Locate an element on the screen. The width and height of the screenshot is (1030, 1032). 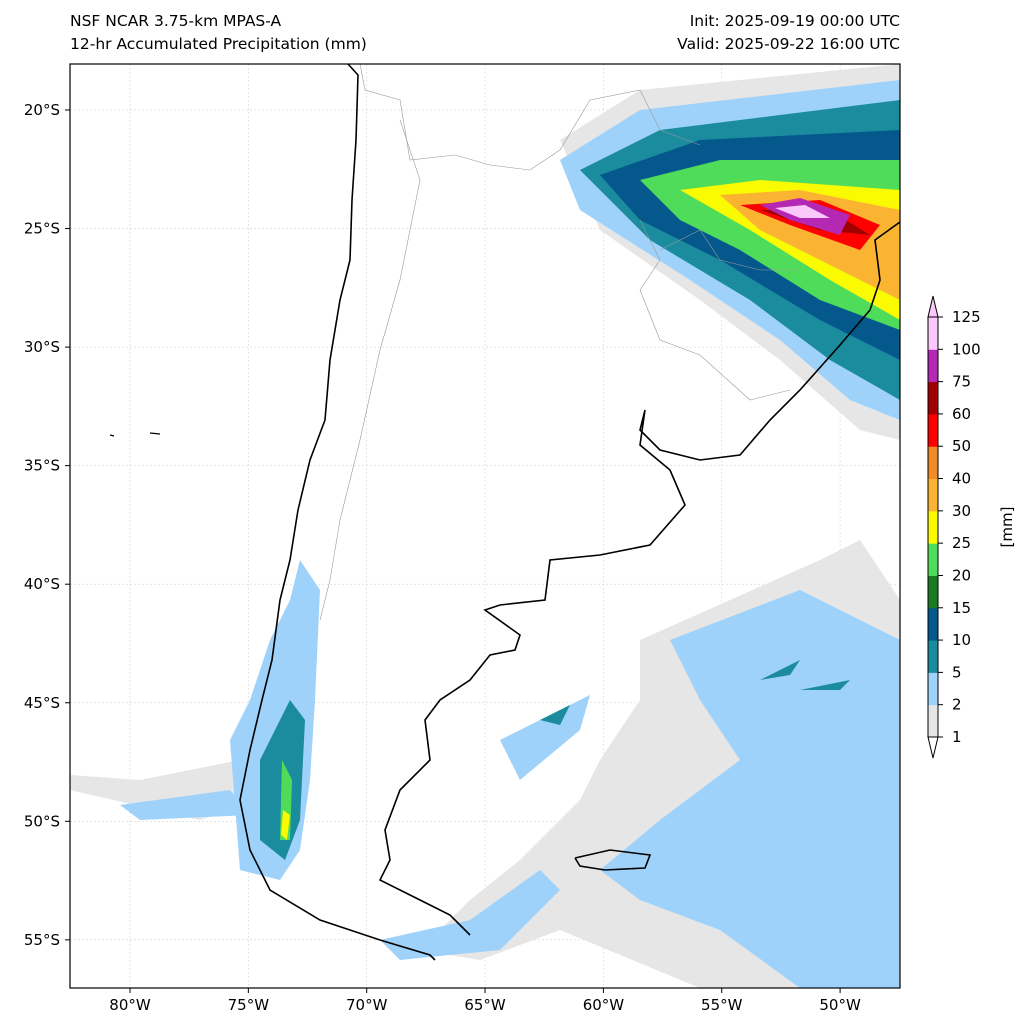
lat-tick-label: 55°S is located at coordinates (42, 940).